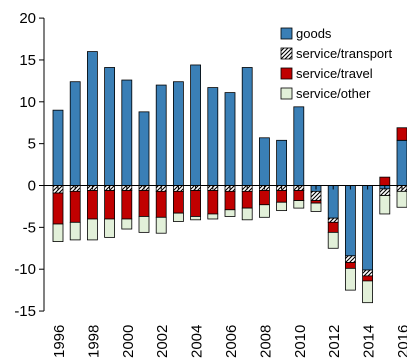  Describe the element at coordinates (265, 341) in the screenshot. I see `x-tick-label: 2008` at that location.